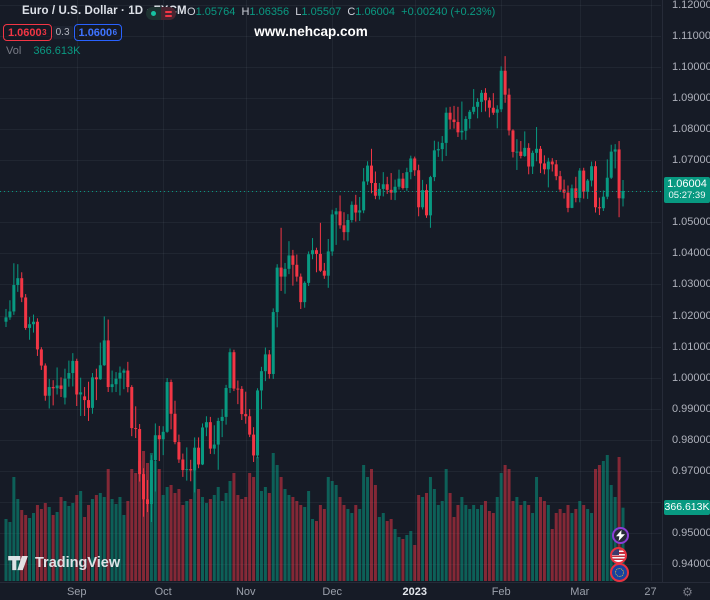 This screenshot has height=600, width=710. Describe the element at coordinates (691, 66) in the screenshot. I see `price-axis-tick: 1.10000` at that location.